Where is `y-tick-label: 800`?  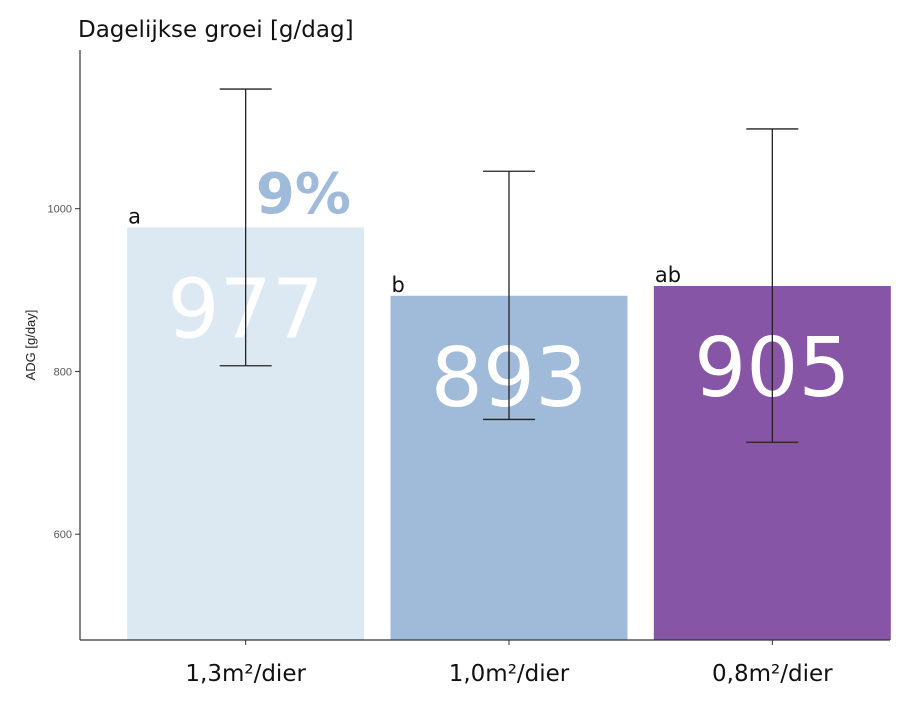 y-tick-label: 800 is located at coordinates (63, 372).